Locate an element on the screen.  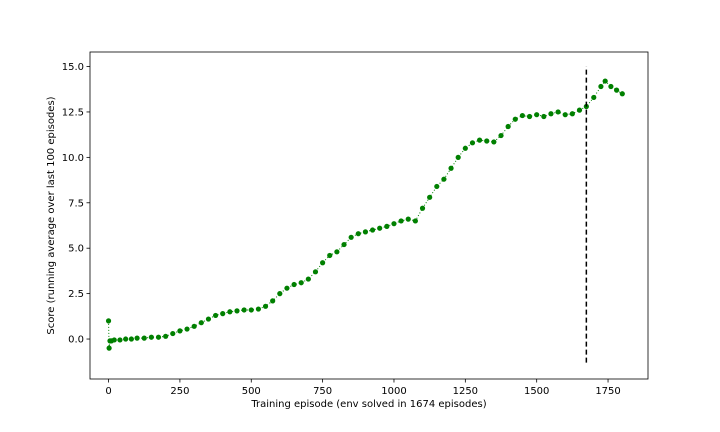
x-tick-label: 1250 is located at coordinates (465, 391).